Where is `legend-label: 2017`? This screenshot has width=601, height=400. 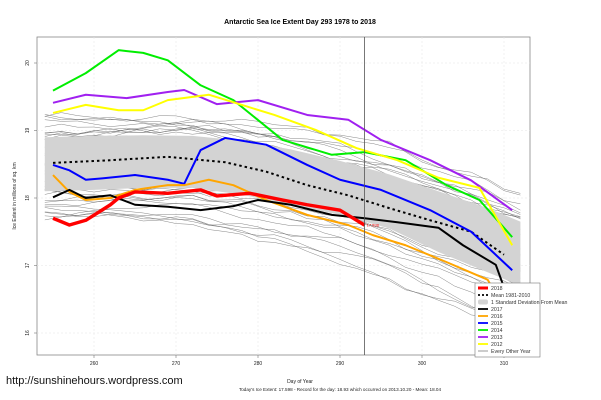
legend-label: 2017 is located at coordinates (497, 310).